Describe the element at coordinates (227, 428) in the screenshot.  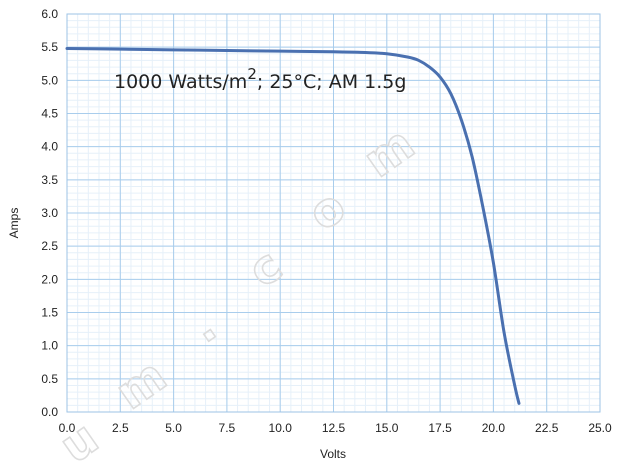
I see `x-tick-label: 7.5` at that location.